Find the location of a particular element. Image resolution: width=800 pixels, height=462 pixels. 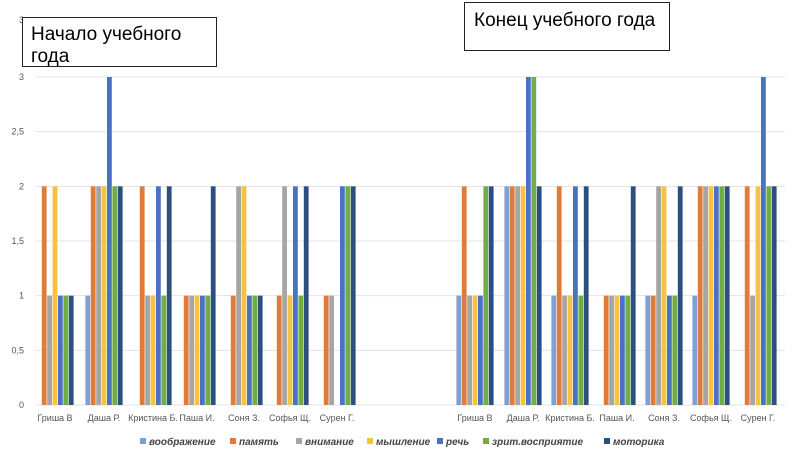

legend-label: внимание is located at coordinates (329, 442).